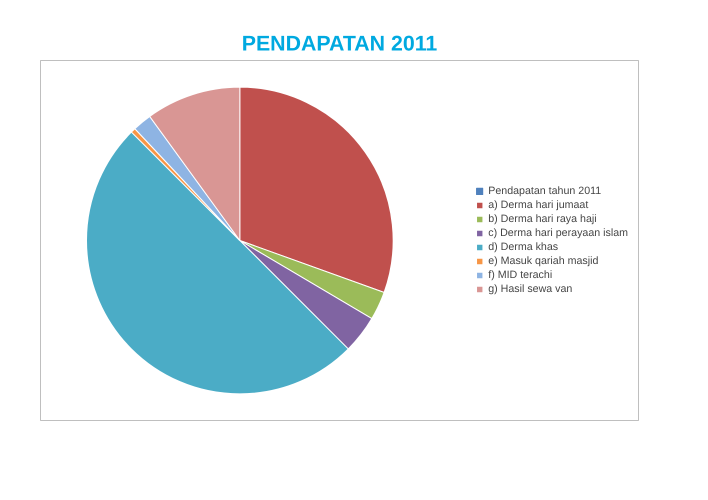  What do you see at coordinates (543, 261) in the screenshot?
I see `legend-label: e) Masuk qariah masjid` at bounding box center [543, 261].